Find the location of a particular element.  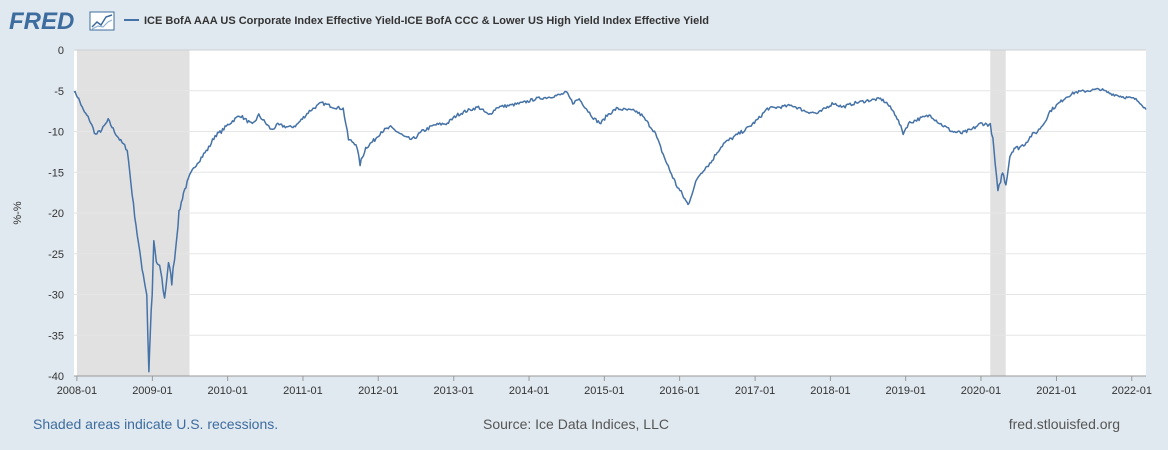

site-link: fred.stlouisfed.org is located at coordinates (1064, 424).